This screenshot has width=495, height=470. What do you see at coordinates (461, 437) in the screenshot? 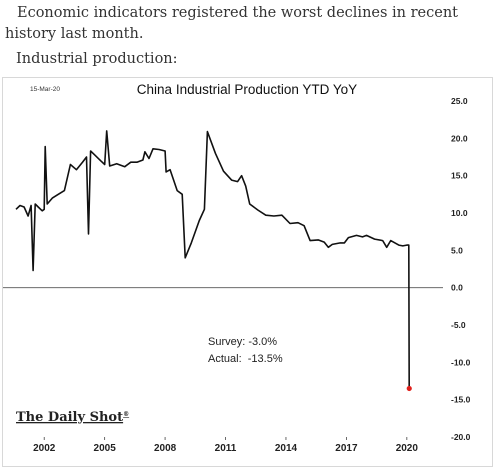
I see `y-tick-label: -20.0` at bounding box center [461, 437].